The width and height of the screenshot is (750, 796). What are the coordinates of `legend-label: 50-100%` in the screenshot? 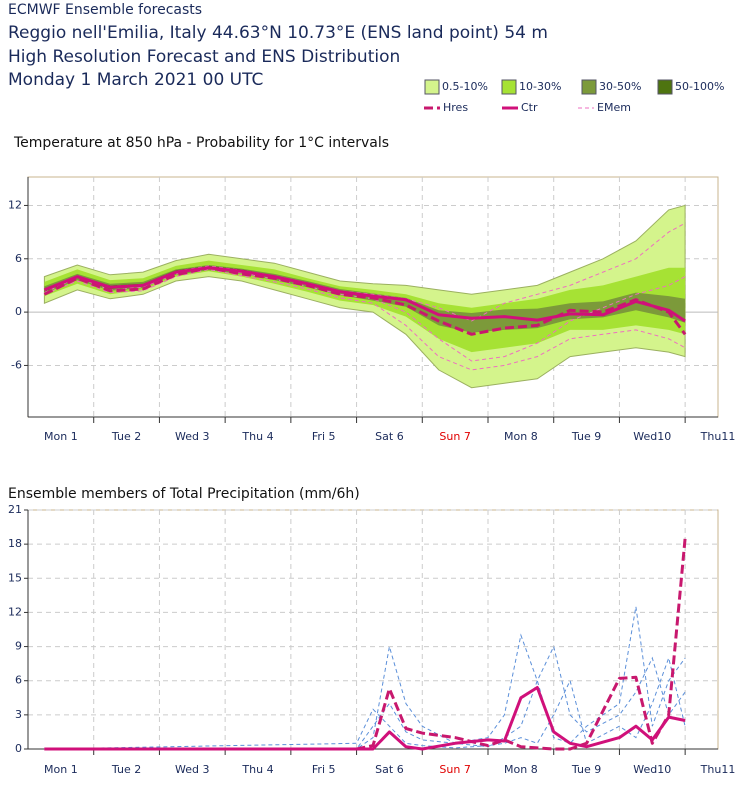 It's located at (699, 86).